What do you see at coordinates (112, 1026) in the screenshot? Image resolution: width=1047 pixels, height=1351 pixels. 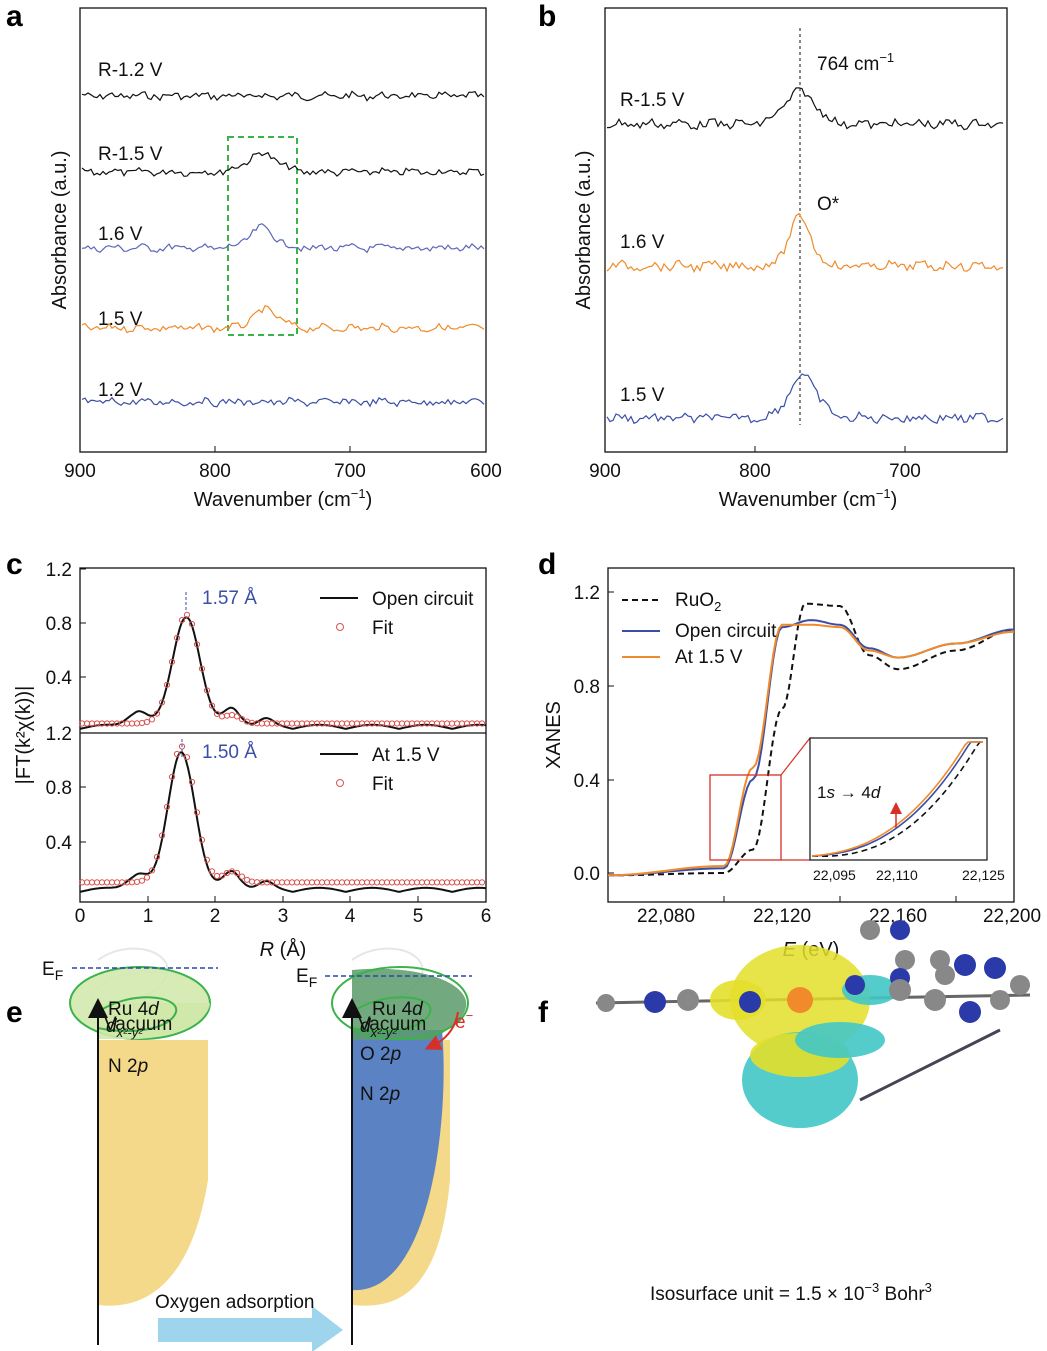 I see `d-main: d` at bounding box center [112, 1026].